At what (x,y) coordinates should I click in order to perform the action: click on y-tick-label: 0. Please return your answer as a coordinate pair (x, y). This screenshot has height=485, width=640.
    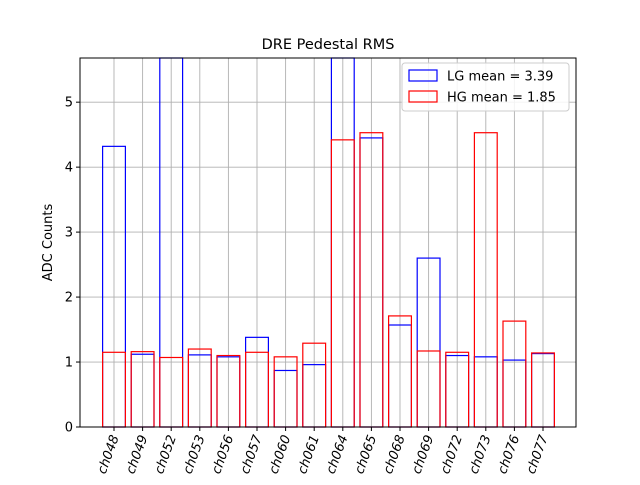
    Looking at the image, I should click on (69, 428).